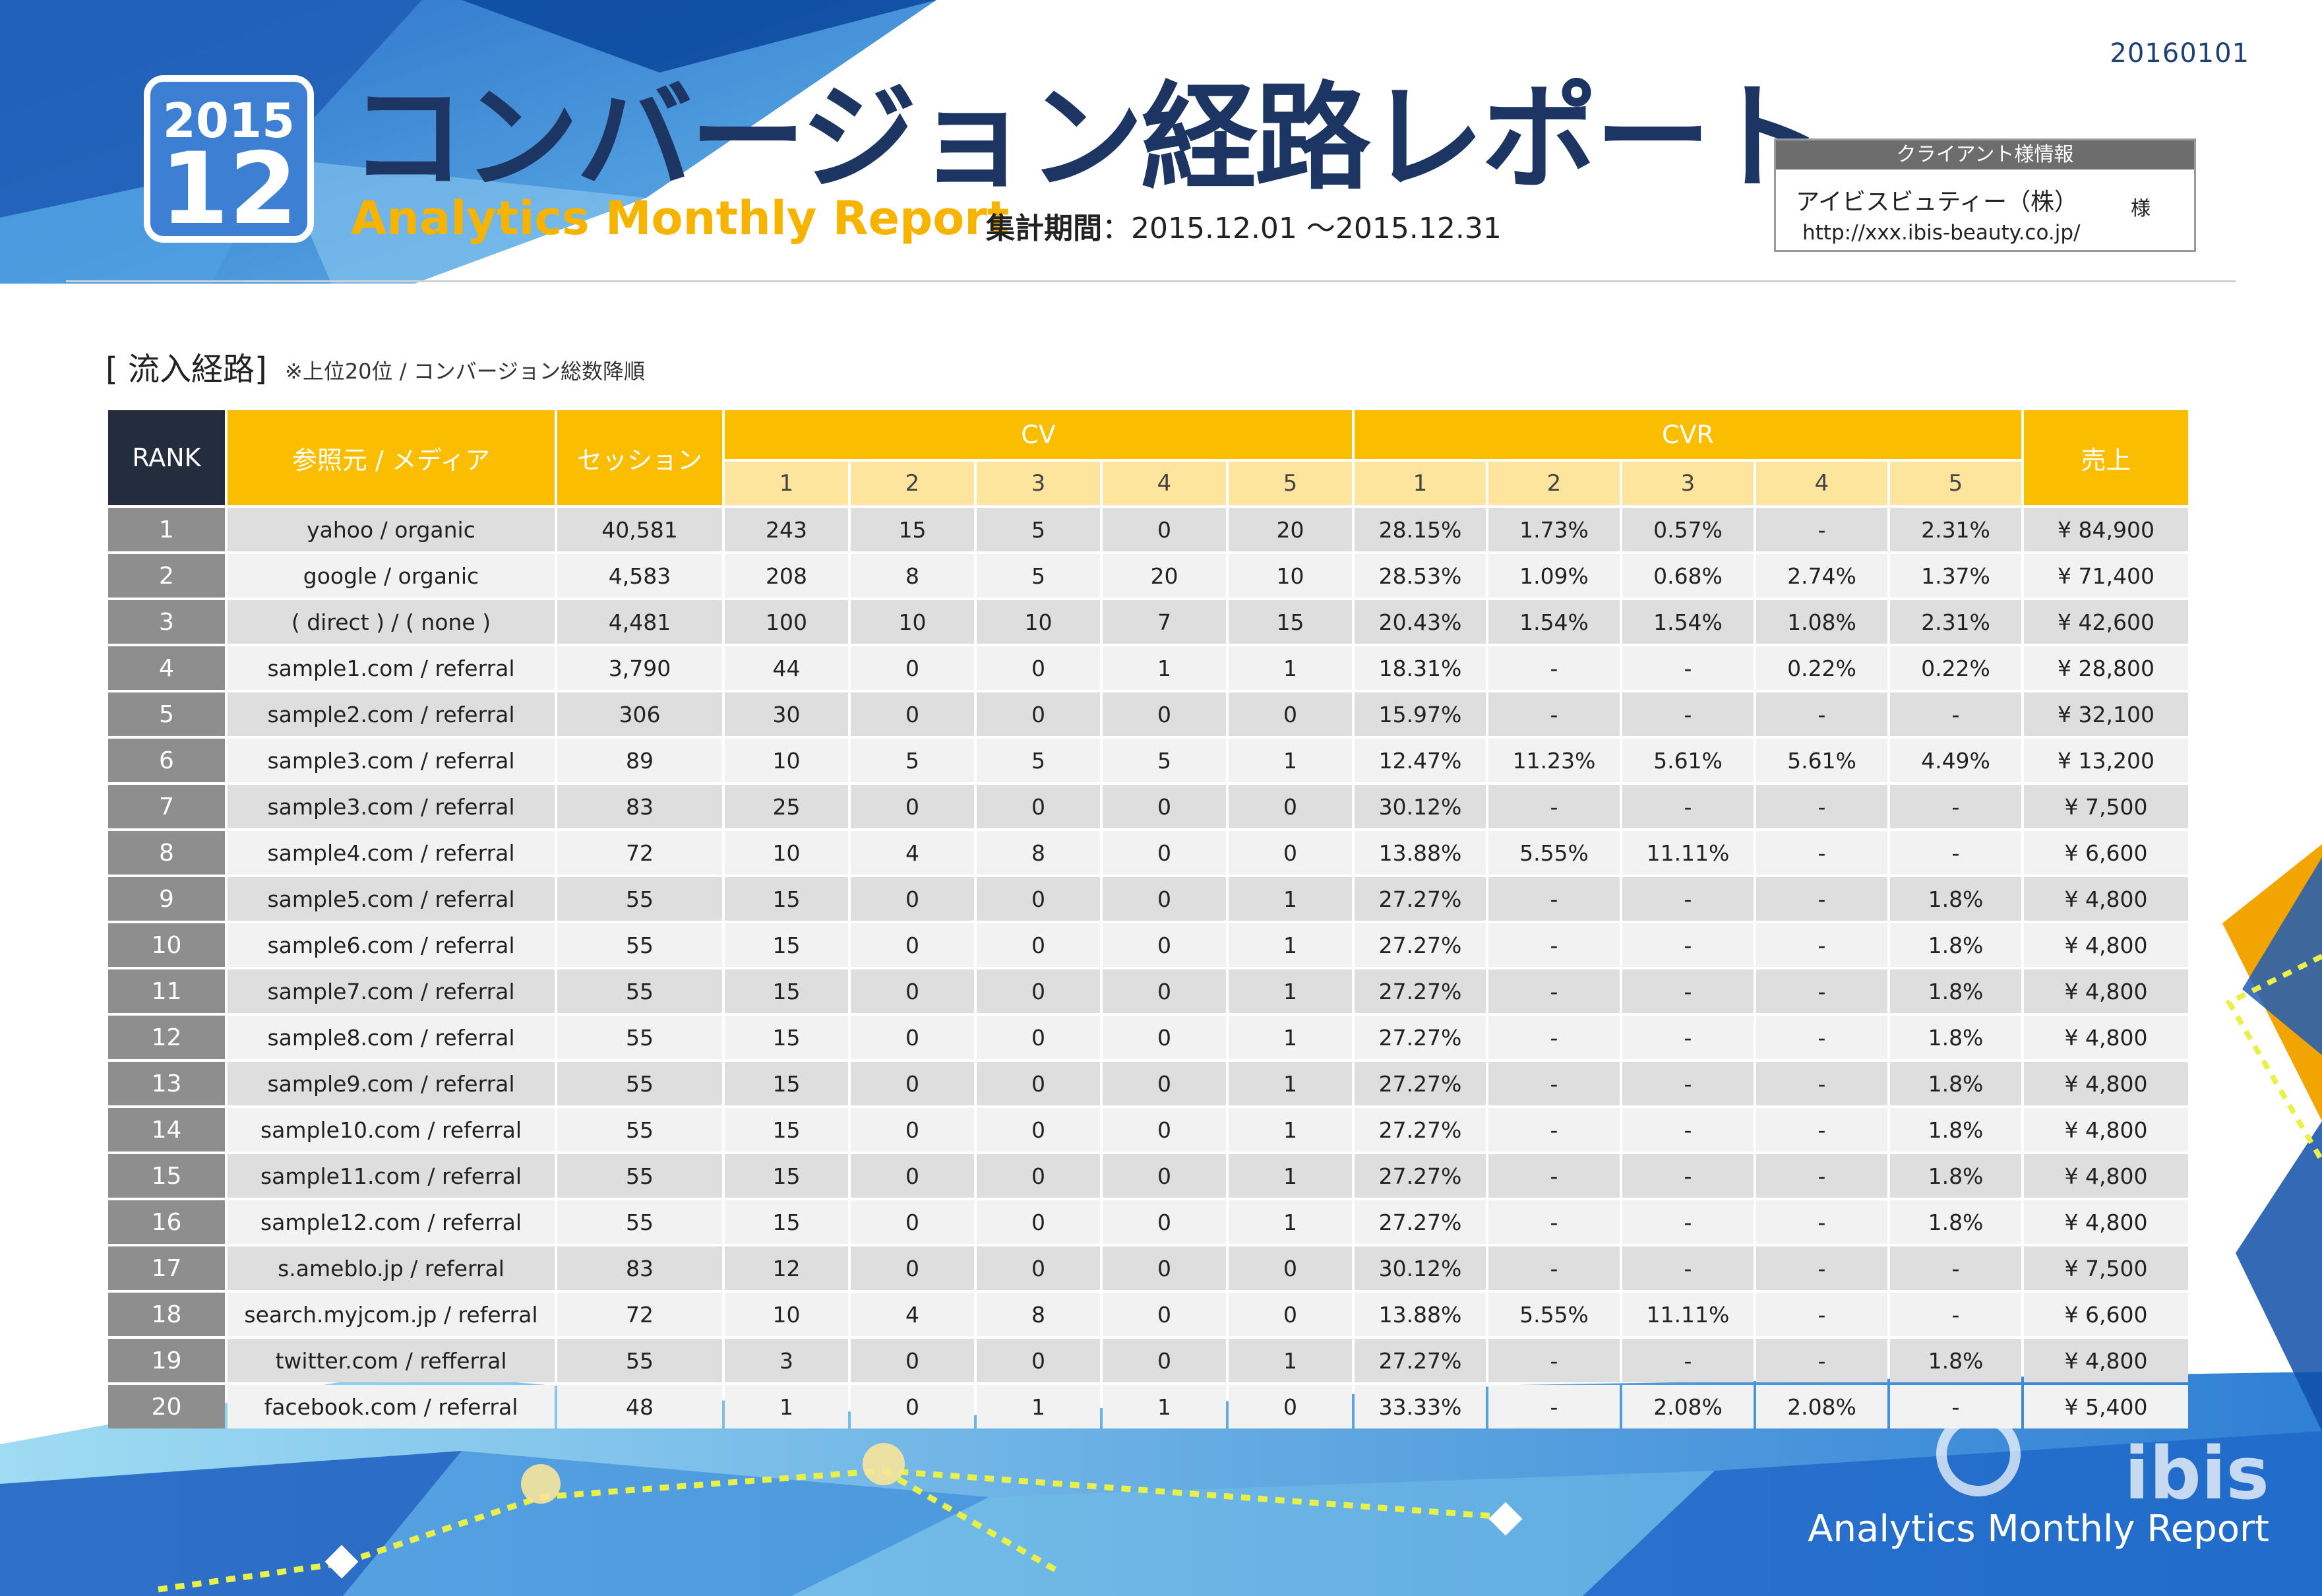  Describe the element at coordinates (166, 1268) in the screenshot. I see `cell-rank: 17` at that location.